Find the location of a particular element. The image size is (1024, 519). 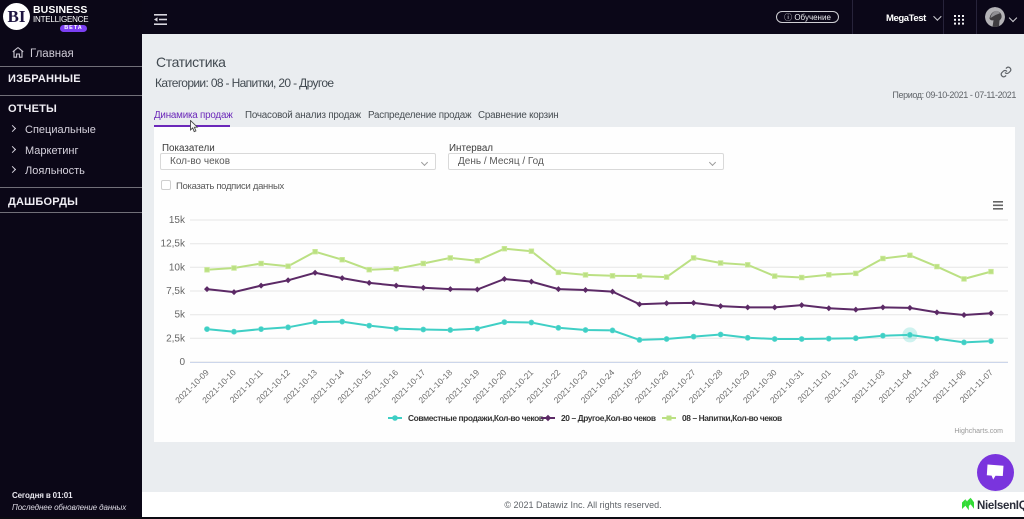

svg-text: 10k is located at coordinates (177, 267).